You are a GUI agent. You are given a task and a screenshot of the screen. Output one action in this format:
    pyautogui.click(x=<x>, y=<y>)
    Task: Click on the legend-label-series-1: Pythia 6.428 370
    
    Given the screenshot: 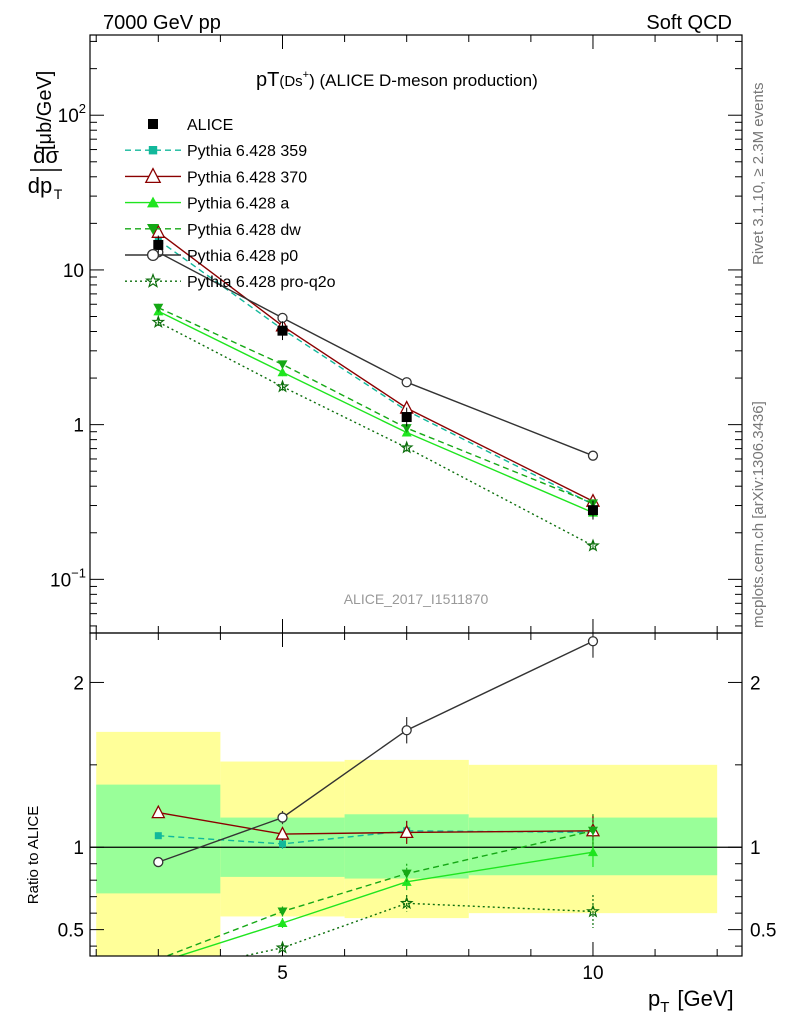 What is the action you would take?
    pyautogui.click(x=247, y=177)
    